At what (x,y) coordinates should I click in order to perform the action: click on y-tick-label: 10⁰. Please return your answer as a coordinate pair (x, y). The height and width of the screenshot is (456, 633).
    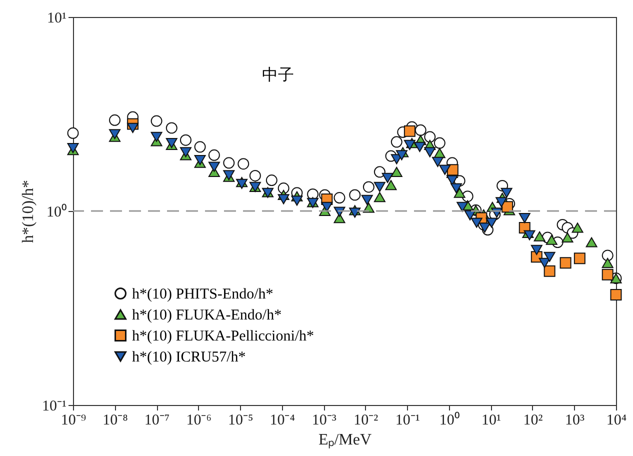
    Looking at the image, I should click on (56, 212).